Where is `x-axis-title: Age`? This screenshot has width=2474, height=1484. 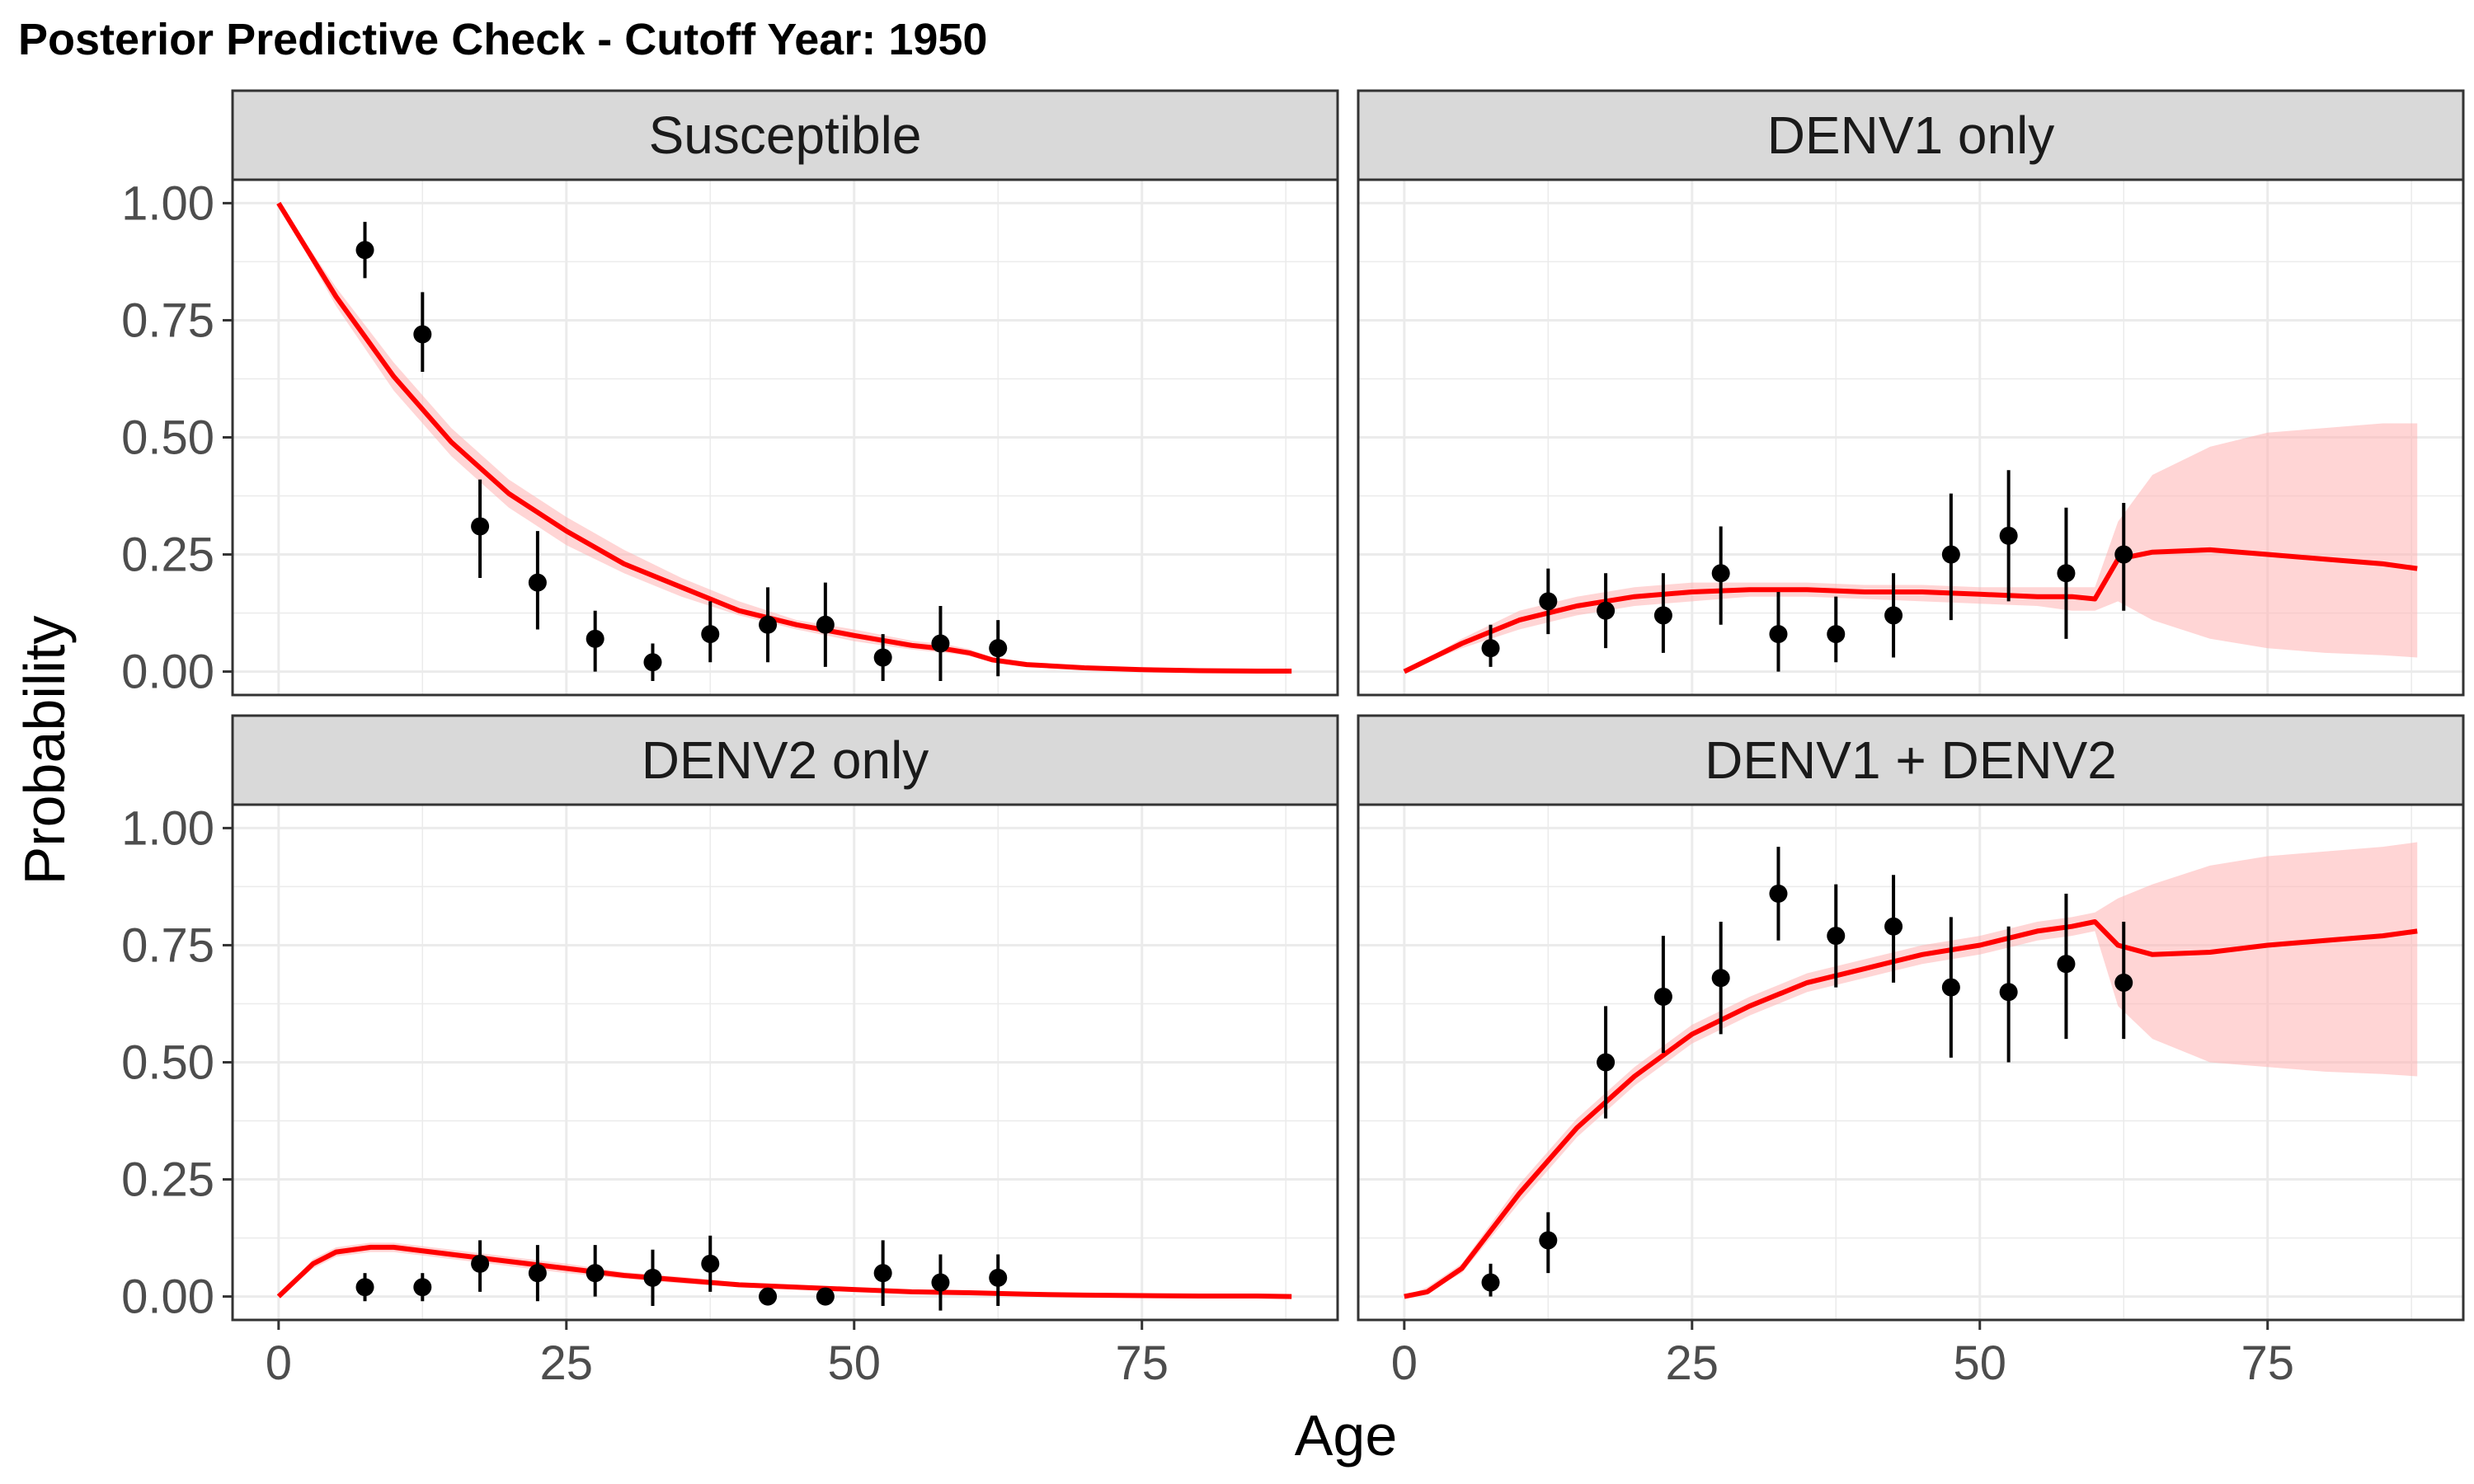 x-axis-title: Age is located at coordinates (1346, 1435).